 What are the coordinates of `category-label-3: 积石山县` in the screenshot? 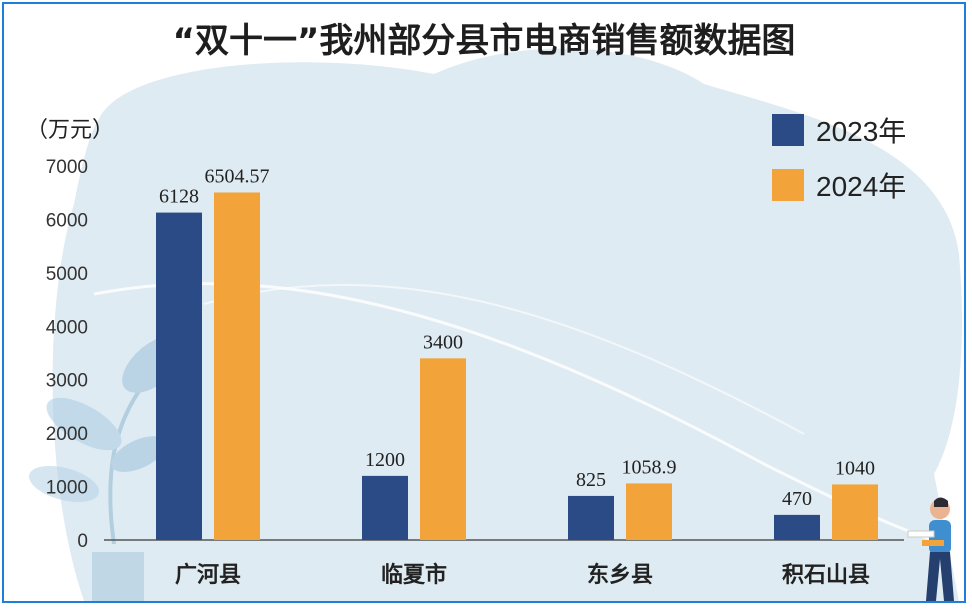 It's located at (826, 575).